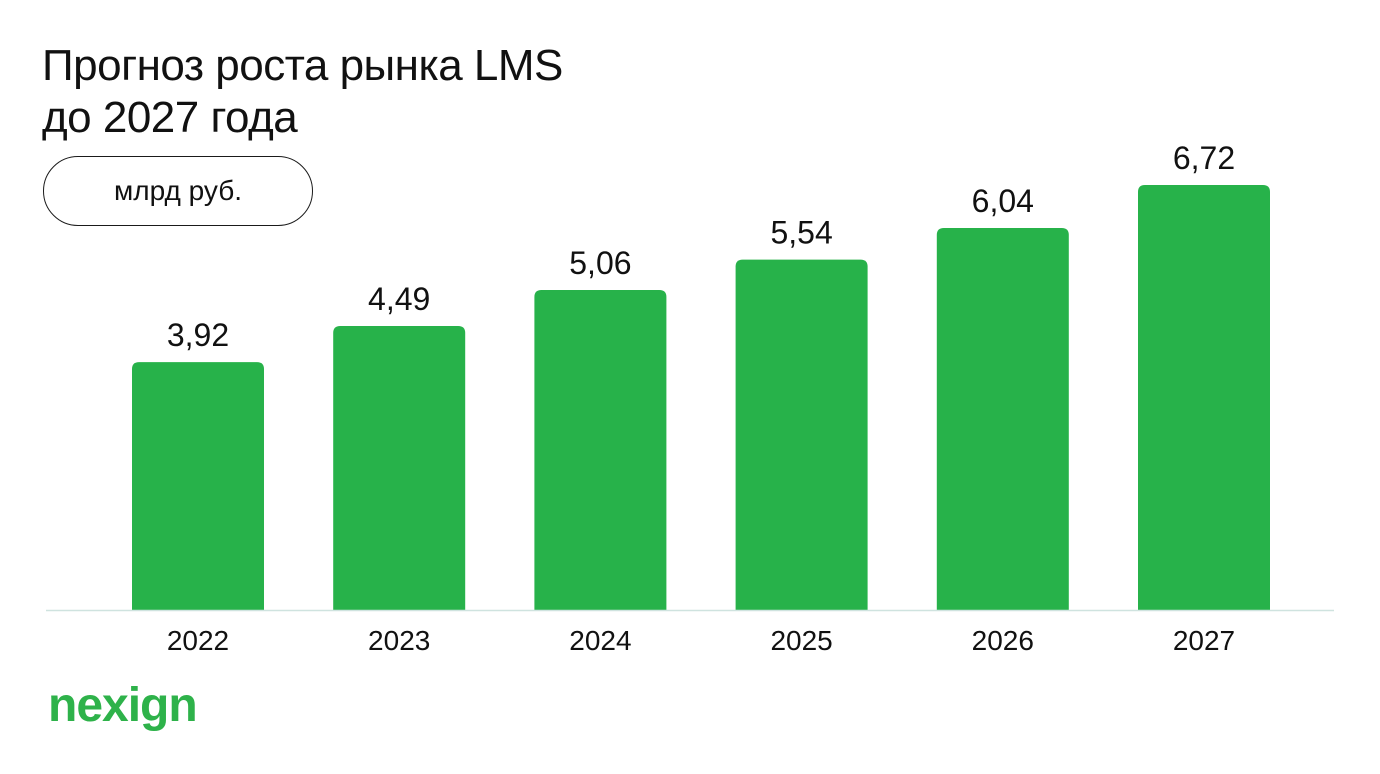  Describe the element at coordinates (1204, 640) in the screenshot. I see `x-tick-label-2027: 2027` at that location.